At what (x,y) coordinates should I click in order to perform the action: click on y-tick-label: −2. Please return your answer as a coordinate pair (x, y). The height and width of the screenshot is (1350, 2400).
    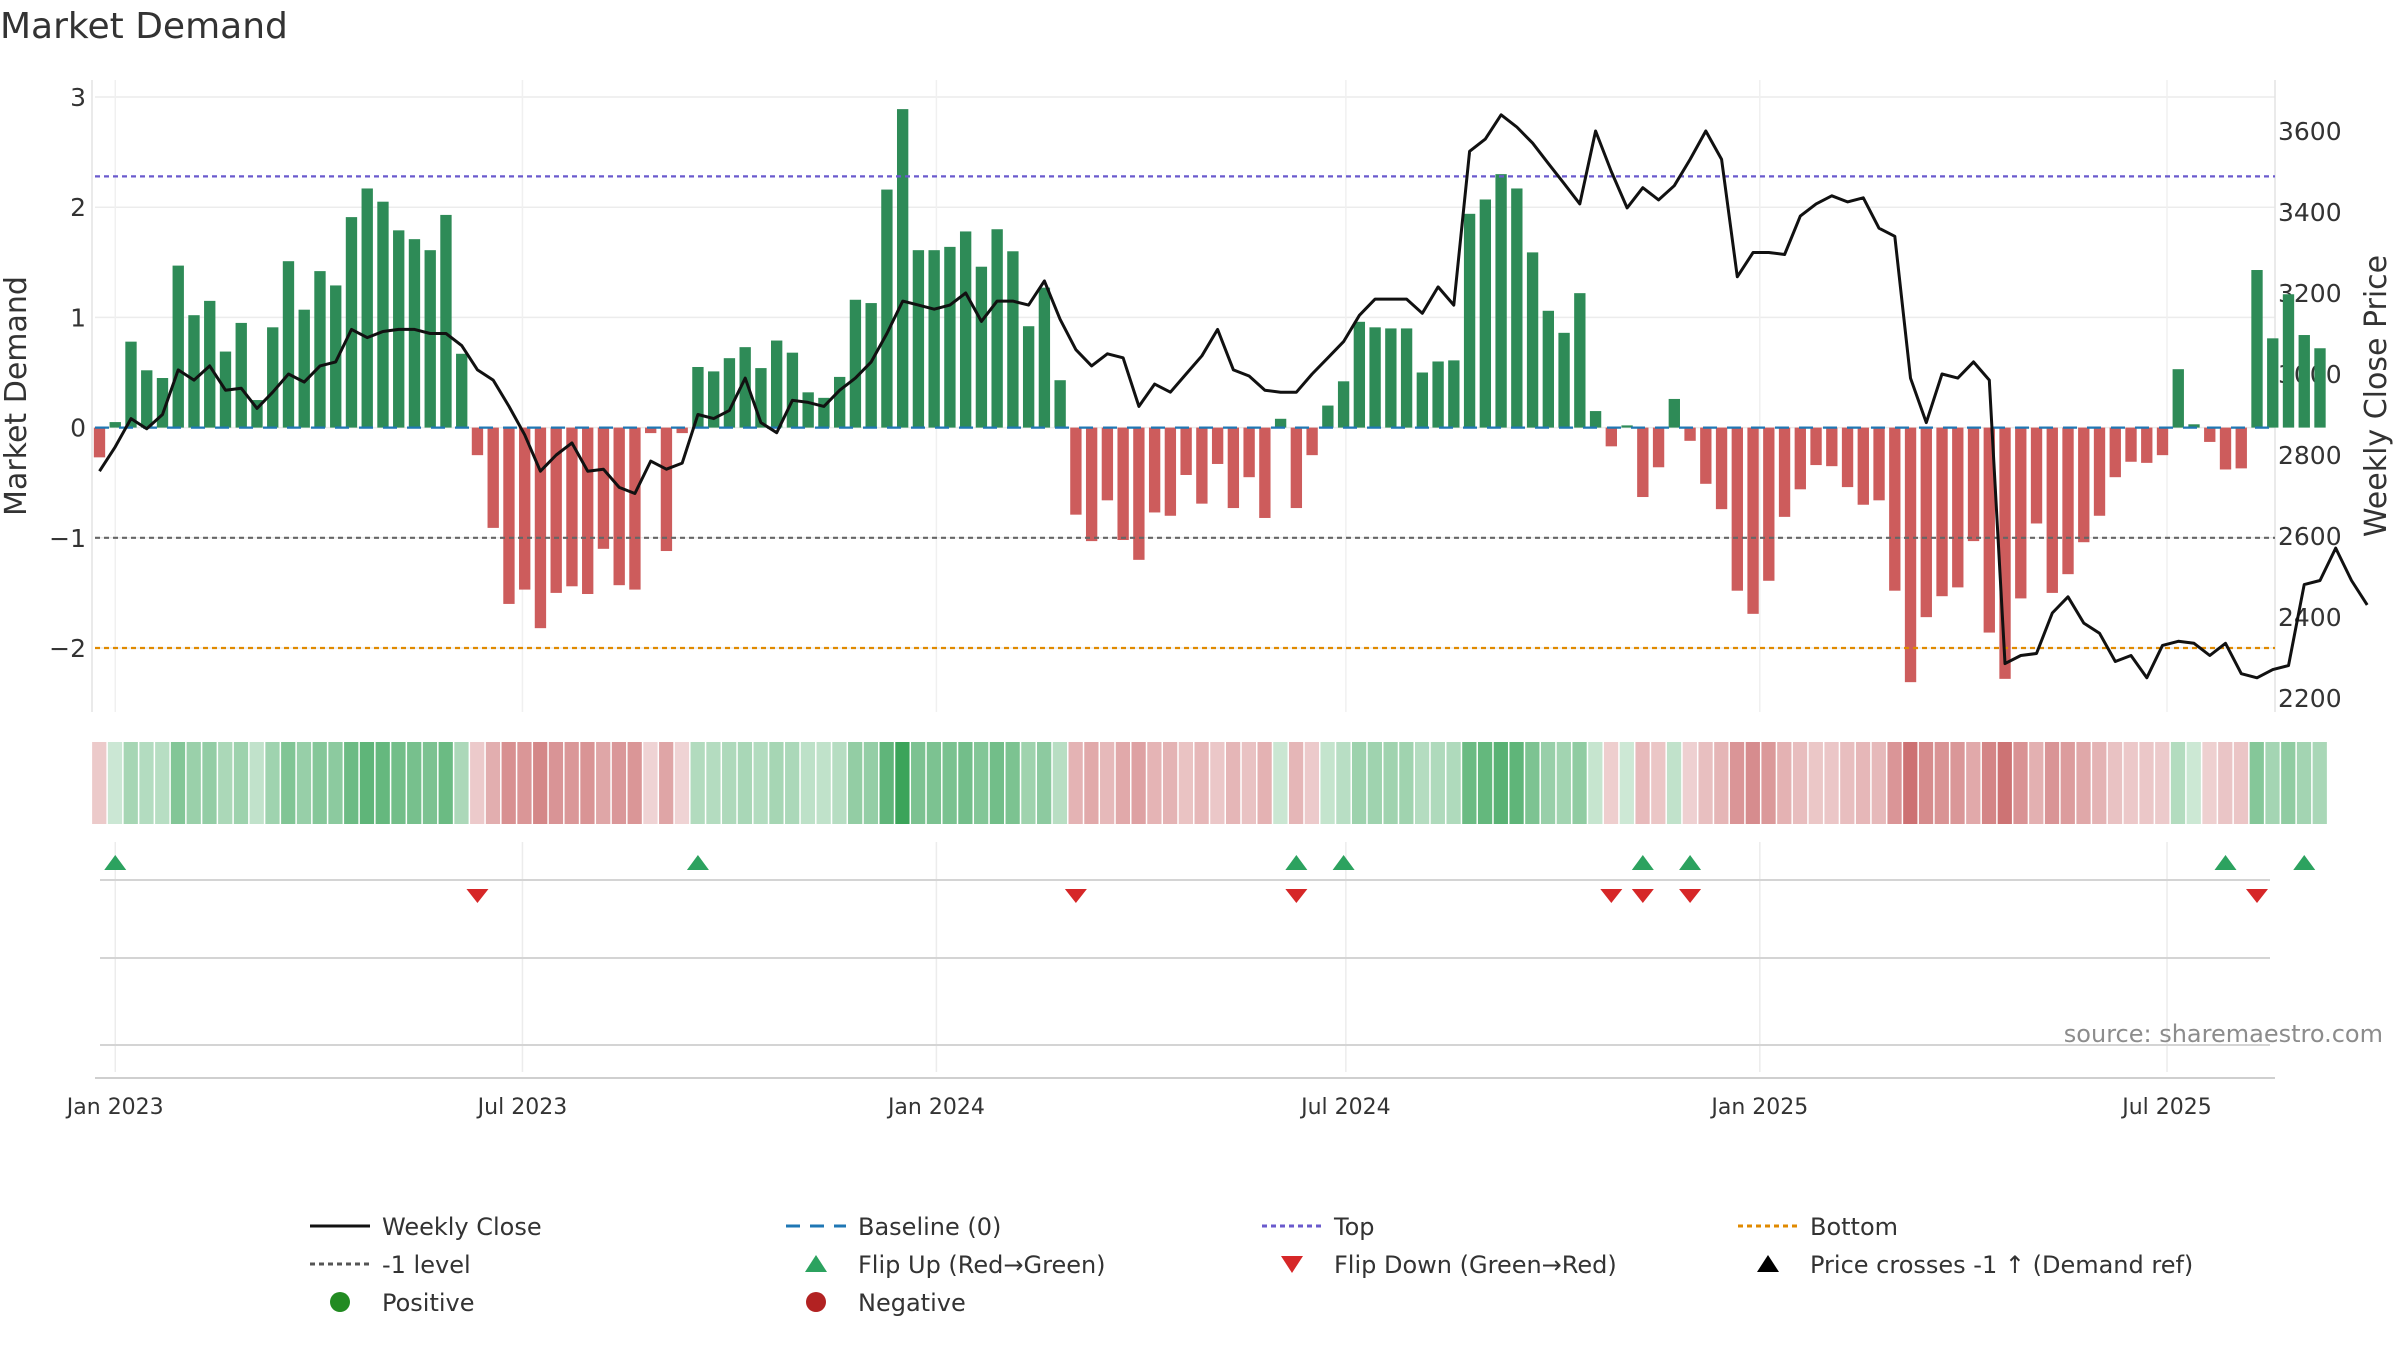
    Looking at the image, I should click on (67, 648).